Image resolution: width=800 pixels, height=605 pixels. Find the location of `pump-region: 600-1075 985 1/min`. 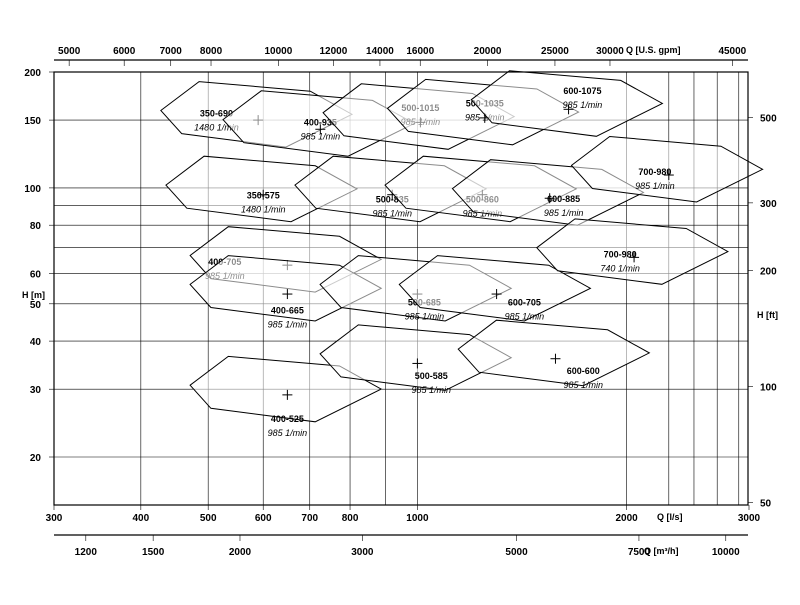

pump-region: 600-1075 985 1/min is located at coordinates (567, 103).